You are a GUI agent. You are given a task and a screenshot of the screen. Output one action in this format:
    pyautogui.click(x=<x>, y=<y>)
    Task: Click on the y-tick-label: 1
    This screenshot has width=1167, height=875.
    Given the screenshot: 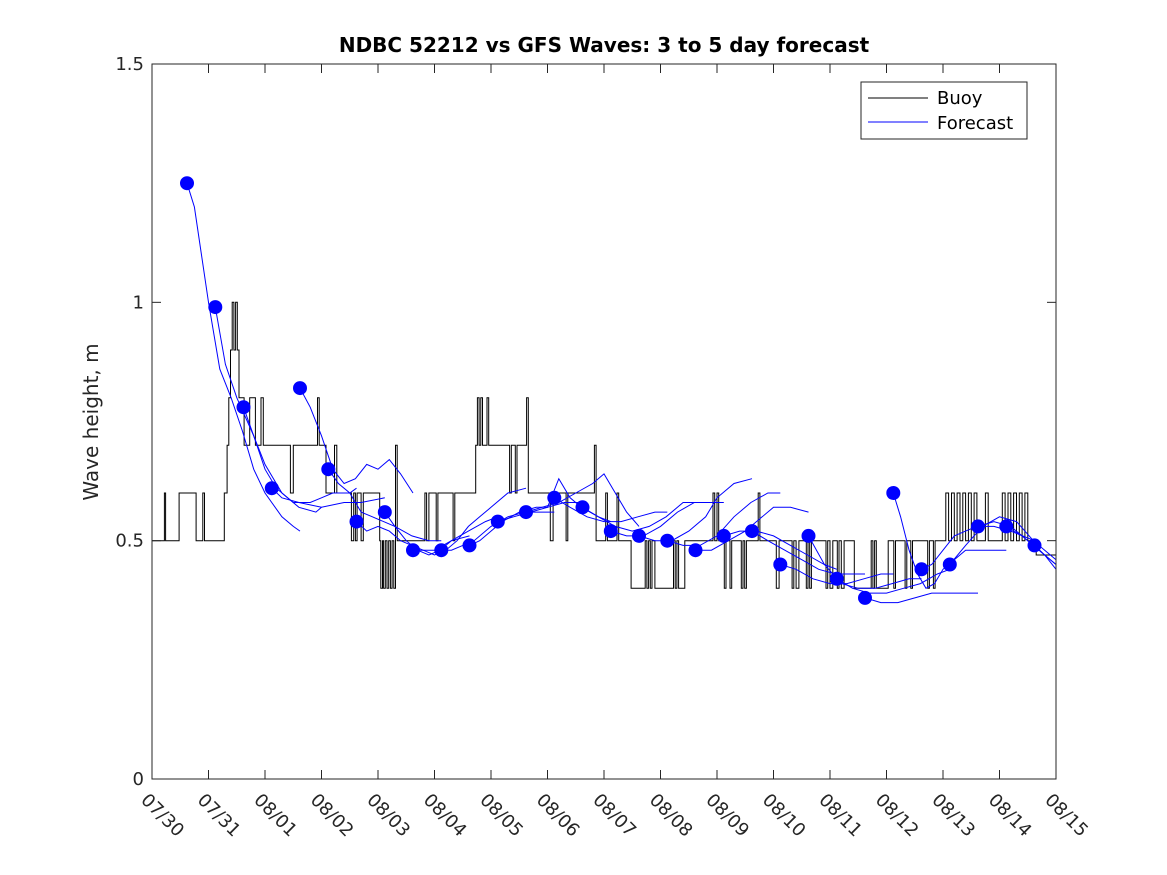 What is the action you would take?
    pyautogui.click(x=138, y=302)
    